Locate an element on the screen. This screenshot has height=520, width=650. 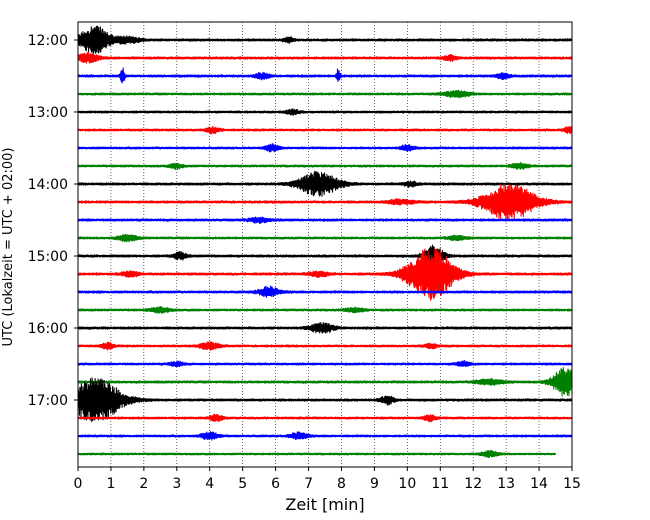
y-tick-label: 16:00 is located at coordinates (48, 329).